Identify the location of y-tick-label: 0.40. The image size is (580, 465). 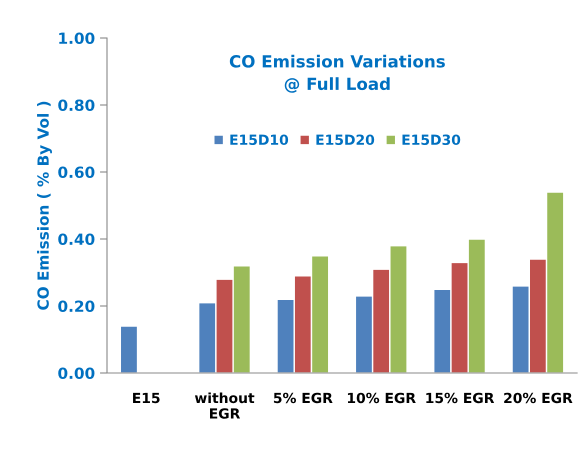
(76, 239).